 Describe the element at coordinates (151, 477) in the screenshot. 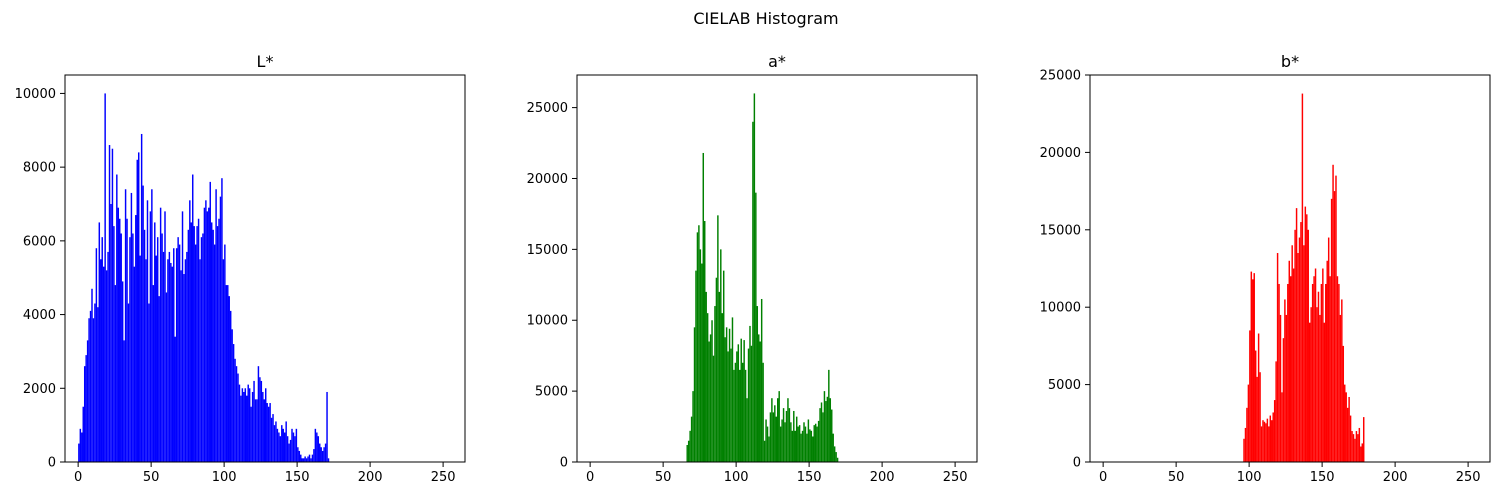

I see `x-tick-label: 50` at that location.